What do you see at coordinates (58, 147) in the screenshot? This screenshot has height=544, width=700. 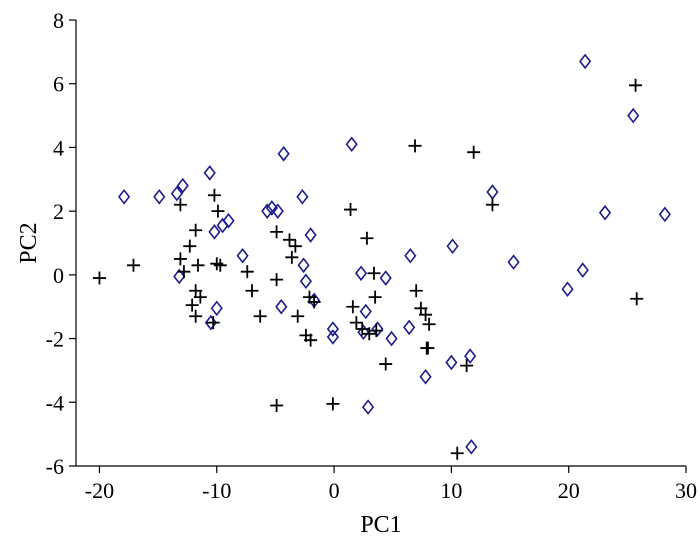 I see `y-tick-label: 4` at bounding box center [58, 147].